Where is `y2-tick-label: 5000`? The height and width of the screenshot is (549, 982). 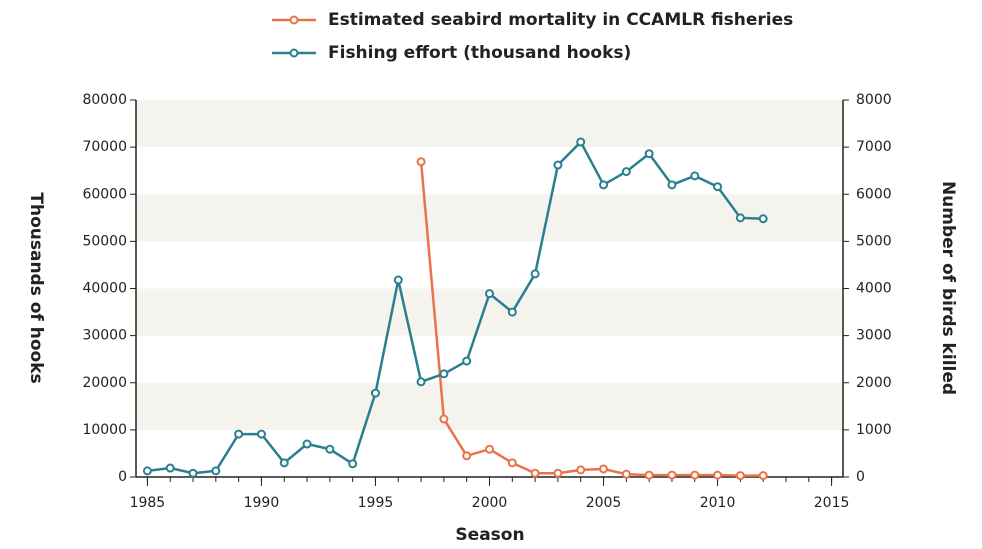 y2-tick-label: 5000 is located at coordinates (874, 241).